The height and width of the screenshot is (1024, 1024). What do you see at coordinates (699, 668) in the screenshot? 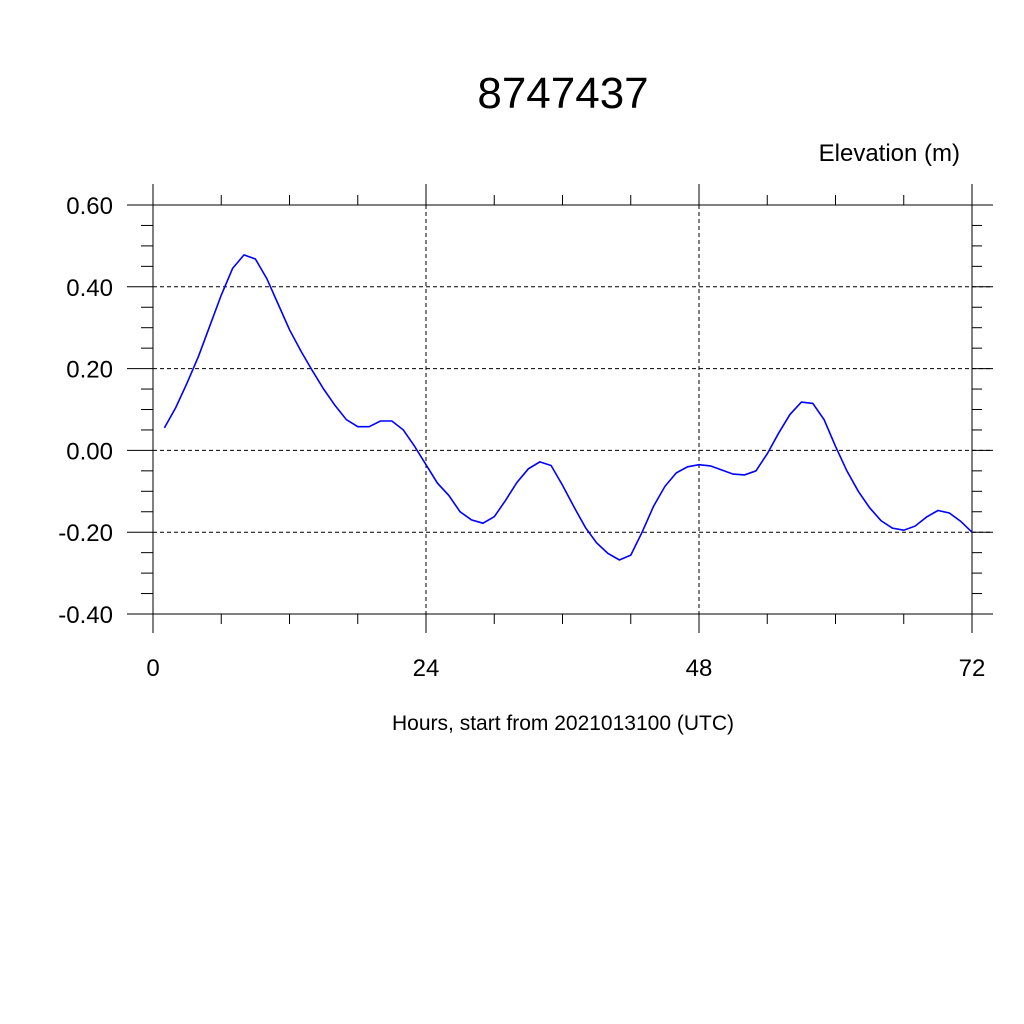
I see `x-tick-label: 48` at bounding box center [699, 668].